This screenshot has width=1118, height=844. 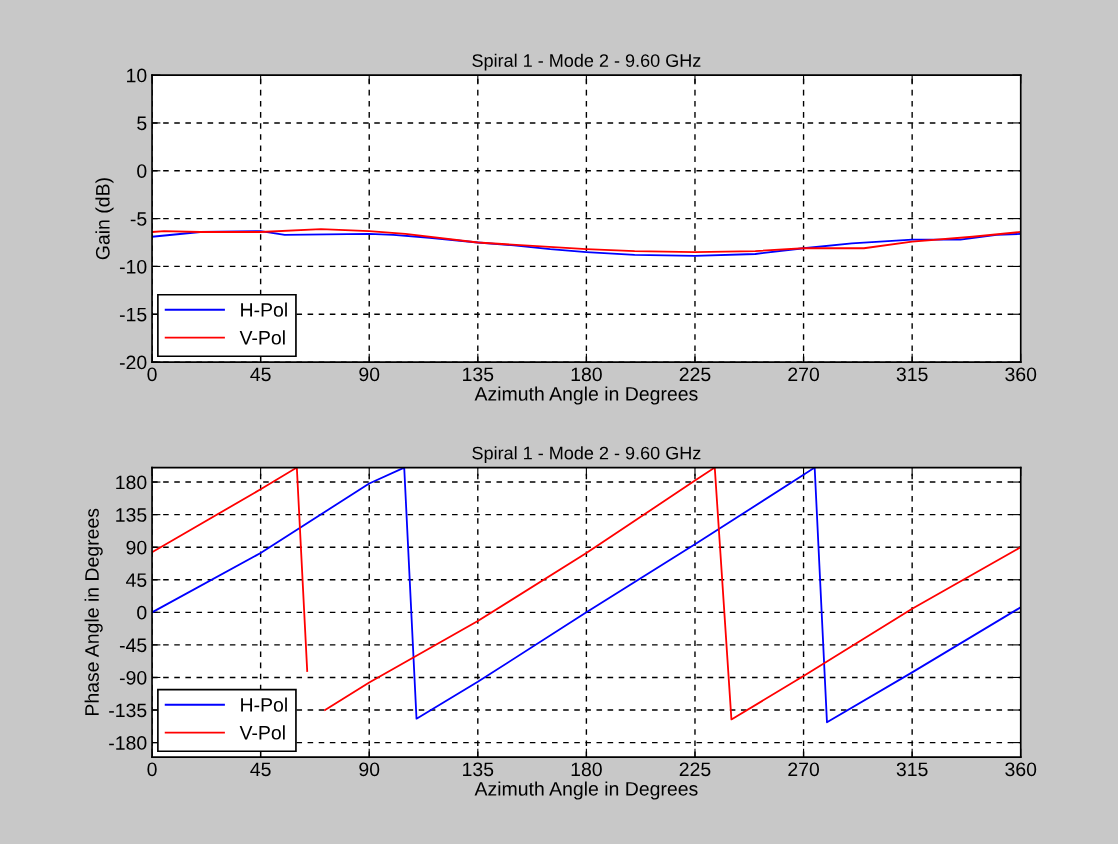 What do you see at coordinates (136, 547) in the screenshot?
I see `y-tick-label: 90` at bounding box center [136, 547].